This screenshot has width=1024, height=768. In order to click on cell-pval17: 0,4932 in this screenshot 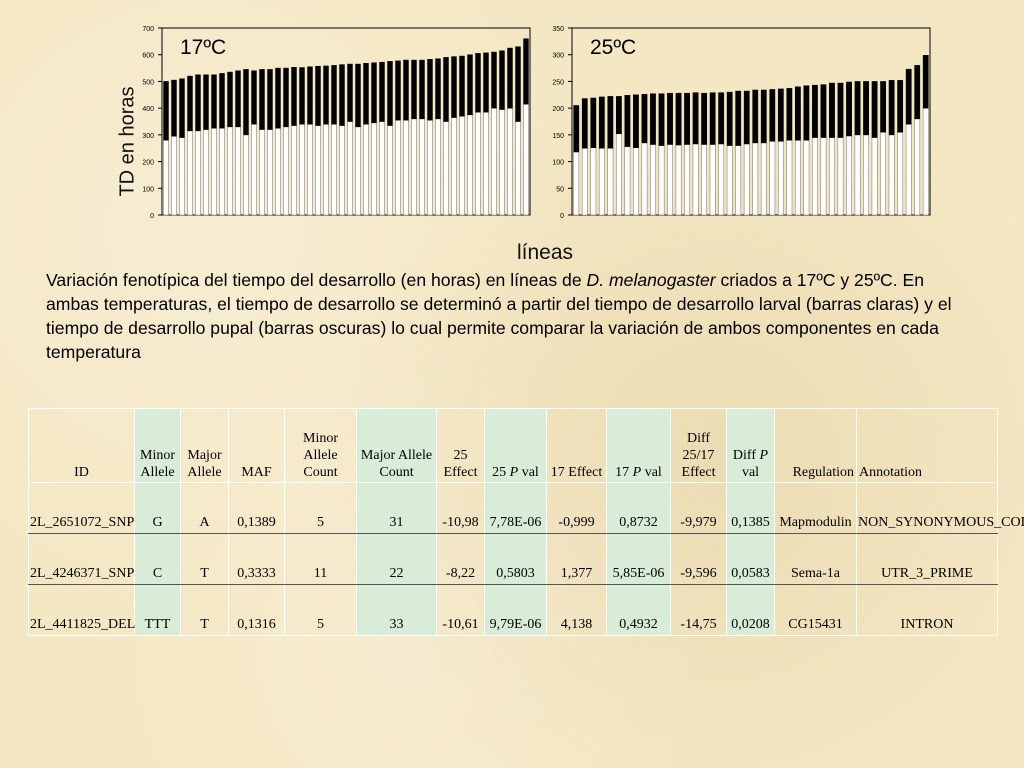, I will do `click(638, 610)`.